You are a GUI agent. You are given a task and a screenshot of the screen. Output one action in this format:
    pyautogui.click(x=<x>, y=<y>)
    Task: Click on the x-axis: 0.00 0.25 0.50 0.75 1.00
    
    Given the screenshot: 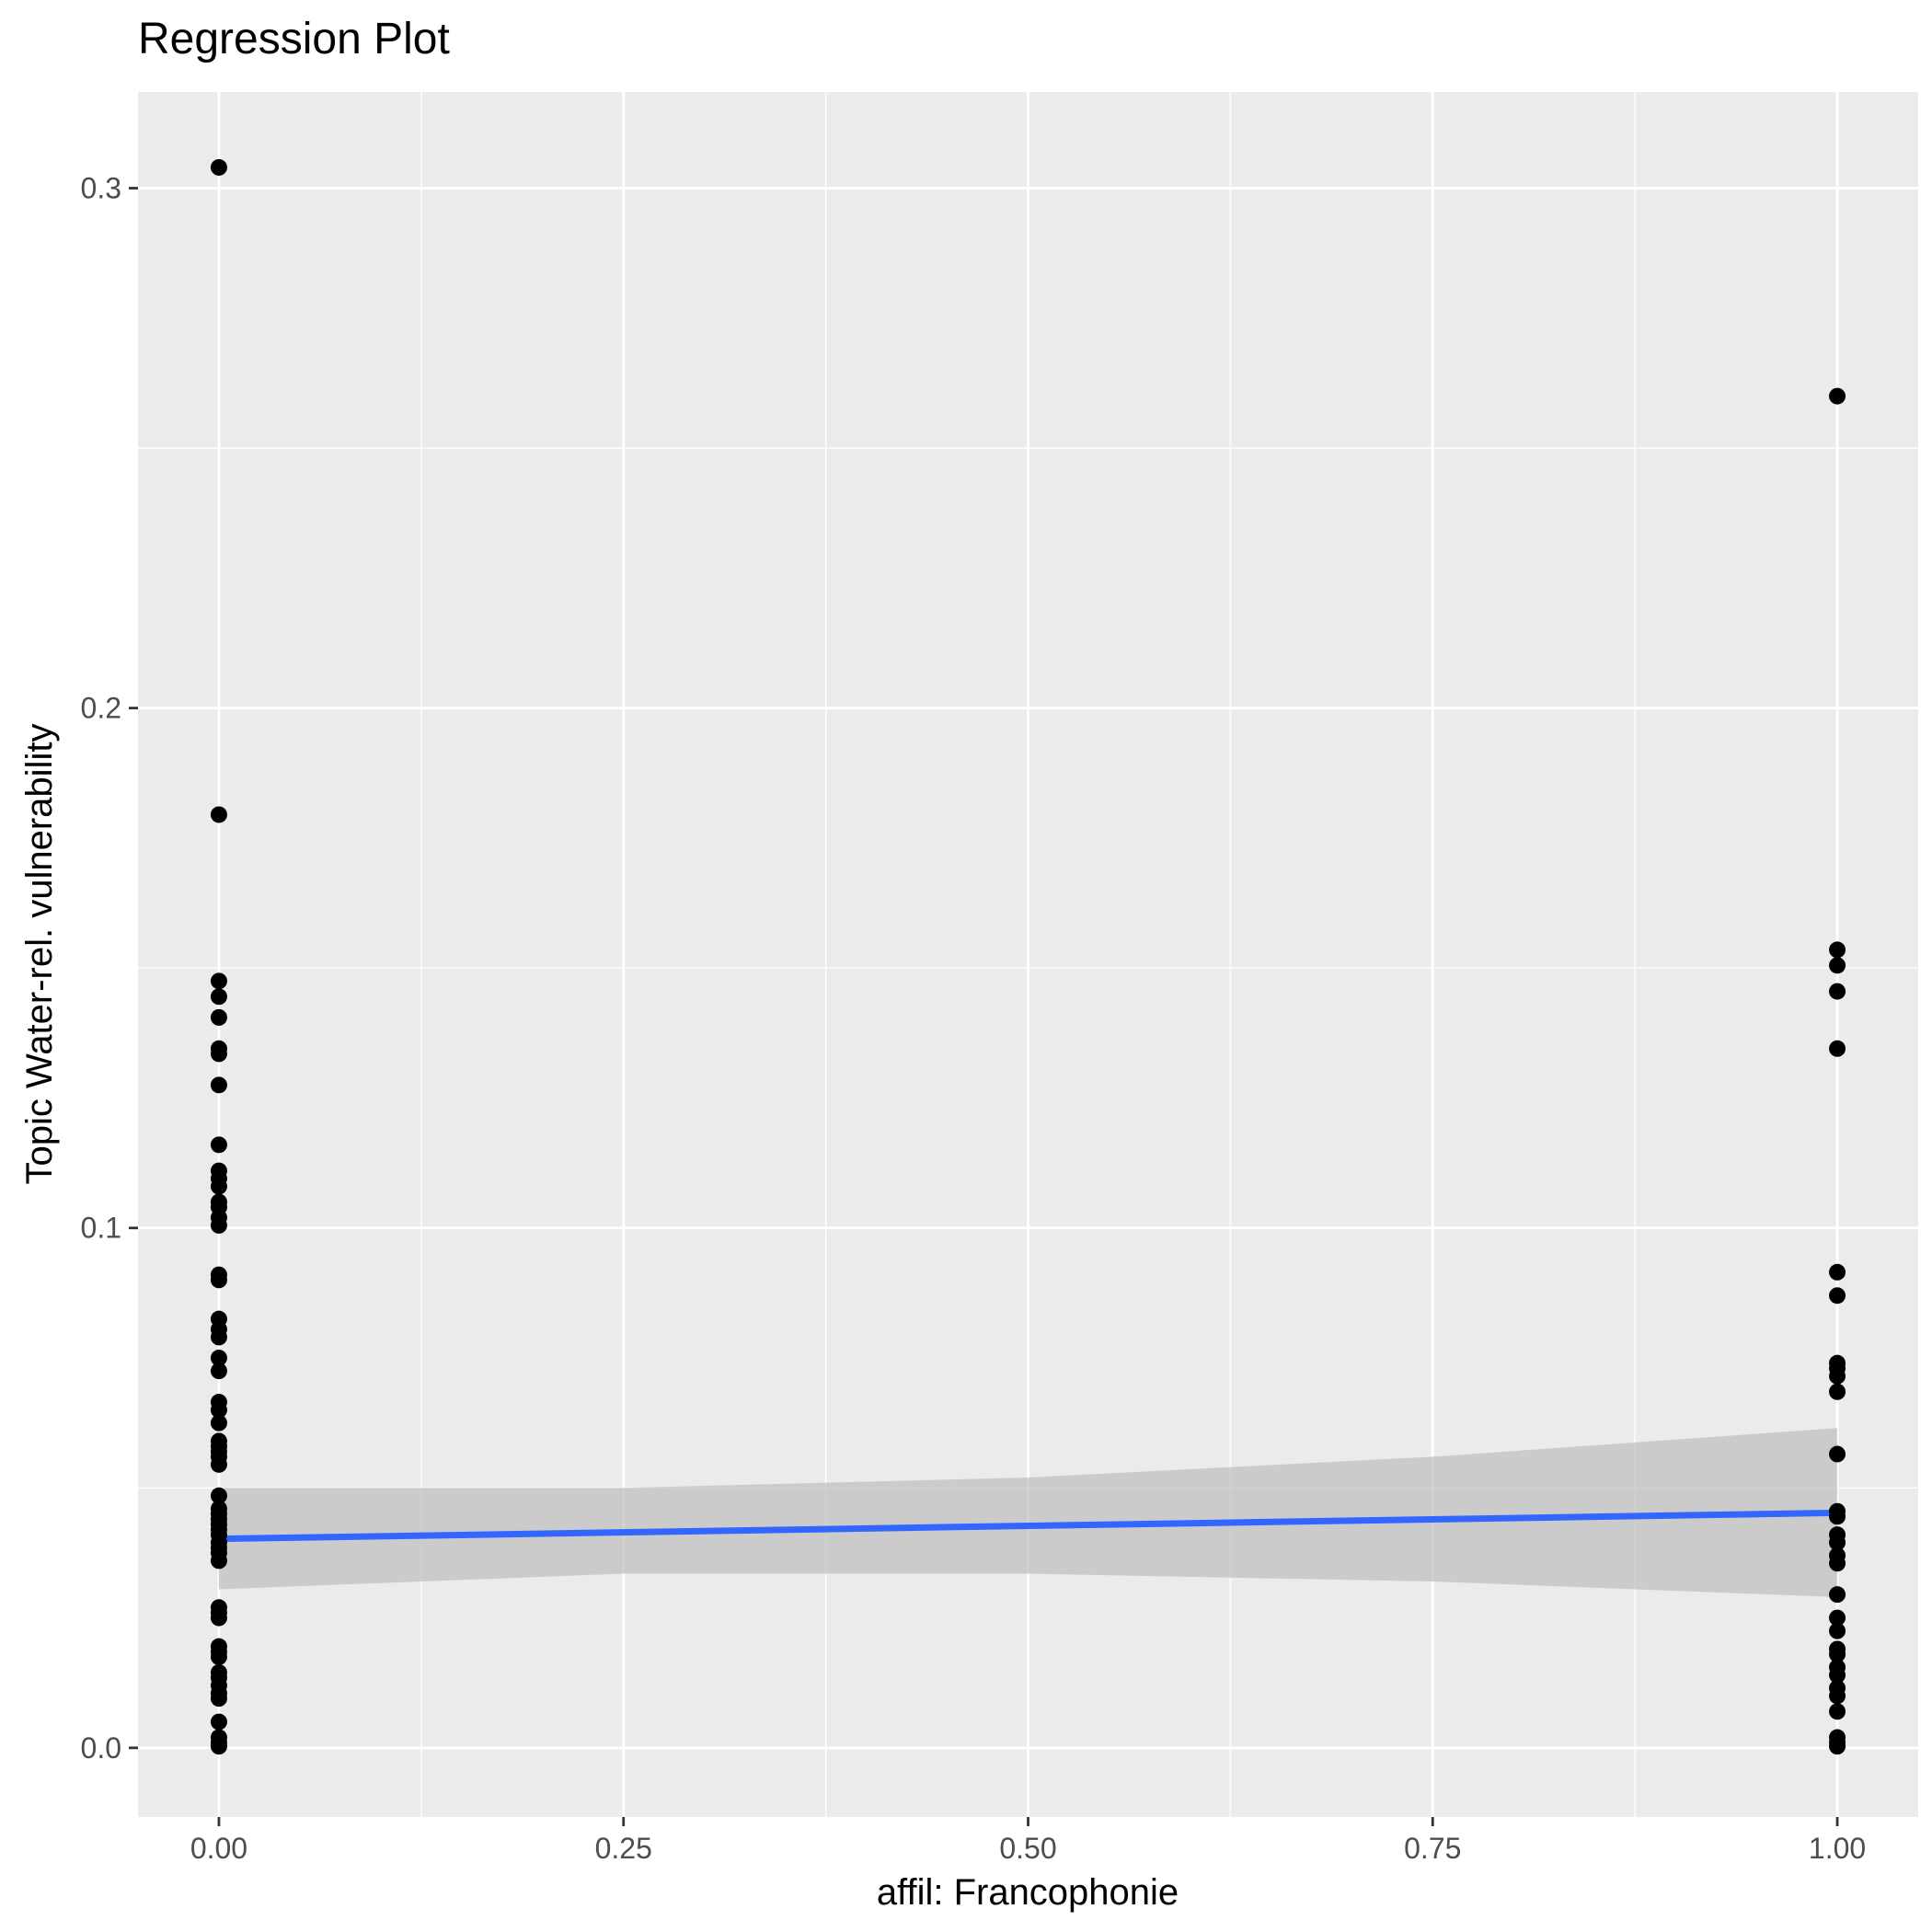 What is the action you would take?
    pyautogui.click(x=1028, y=1841)
    